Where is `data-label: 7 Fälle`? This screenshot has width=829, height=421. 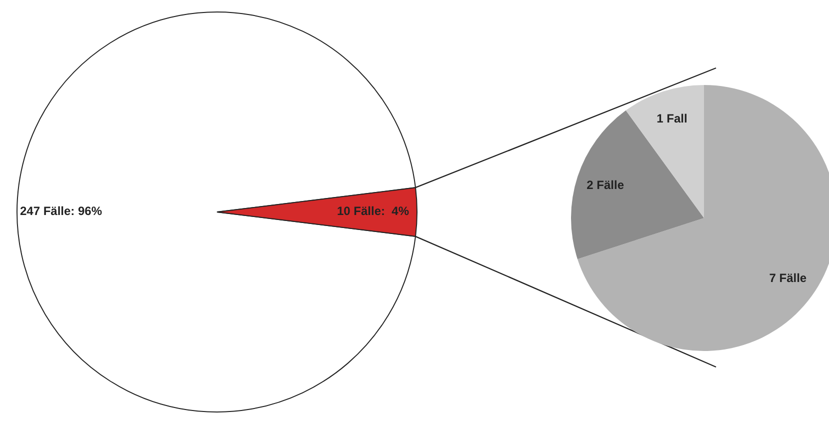
data-label: 7 Fälle is located at coordinates (788, 278).